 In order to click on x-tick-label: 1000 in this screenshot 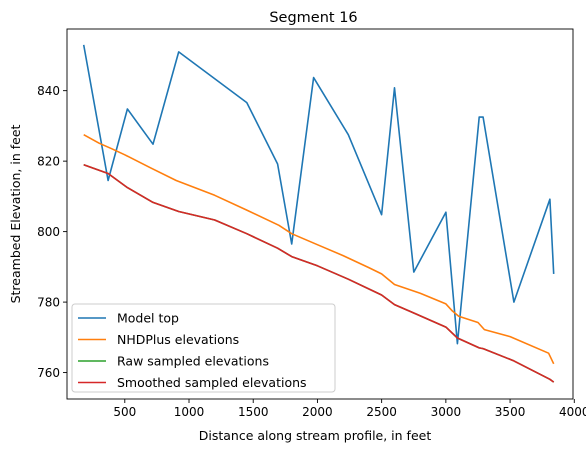, I will do `click(189, 412)`.